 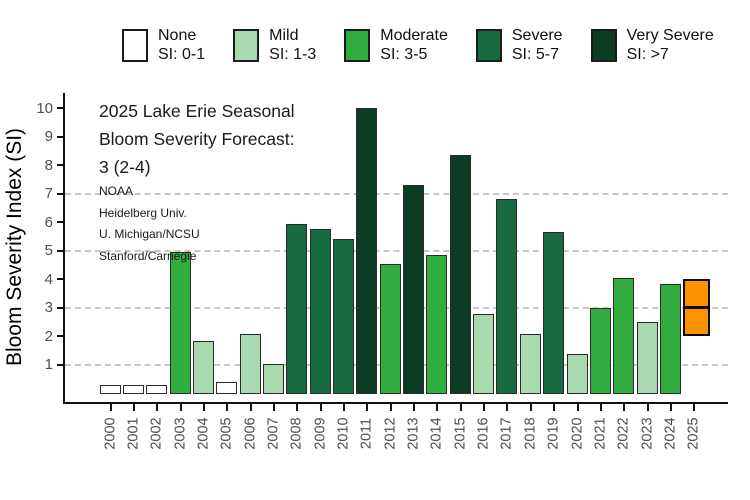 What do you see at coordinates (530, 433) in the screenshot?
I see `x-tick-label-2018: 2018` at bounding box center [530, 433].